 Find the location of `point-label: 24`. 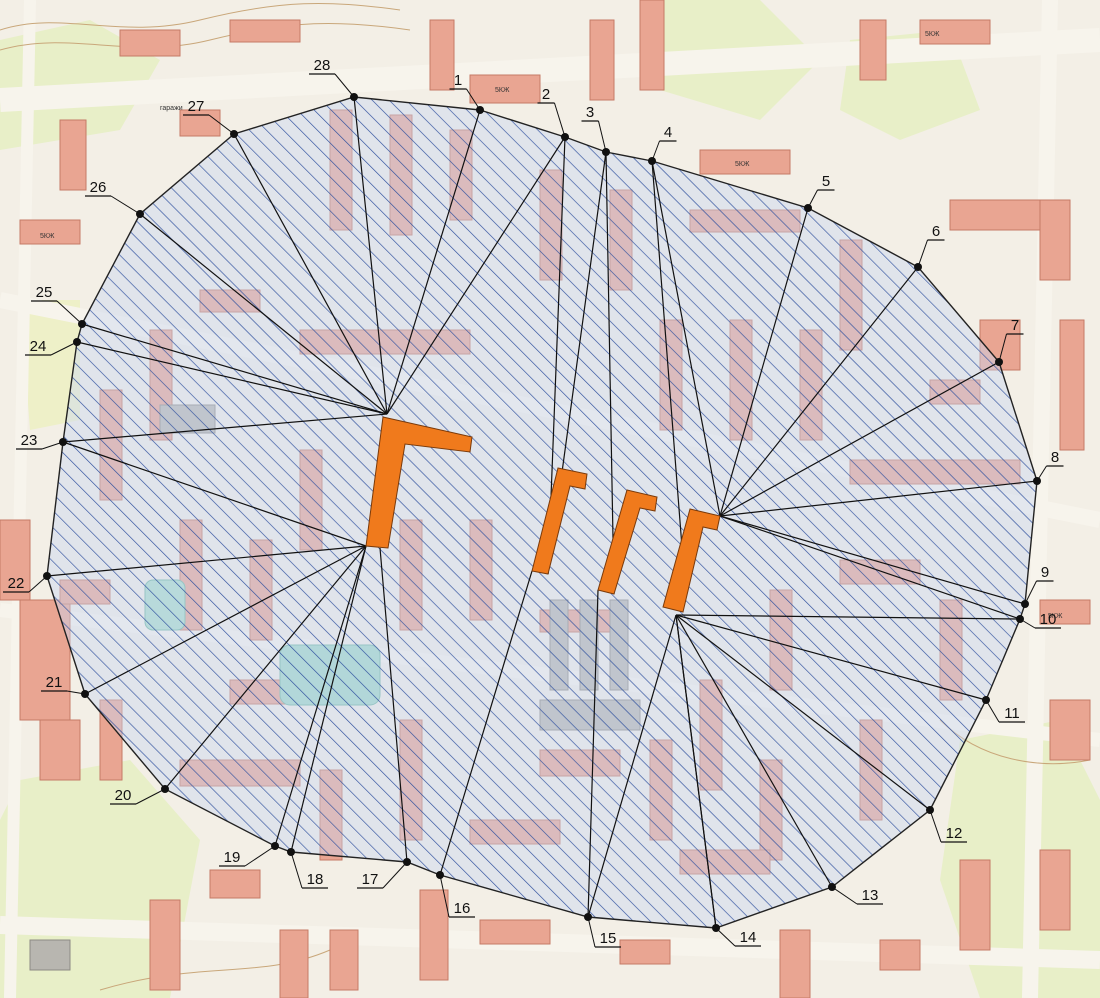

point-label: 24 is located at coordinates (38, 346).